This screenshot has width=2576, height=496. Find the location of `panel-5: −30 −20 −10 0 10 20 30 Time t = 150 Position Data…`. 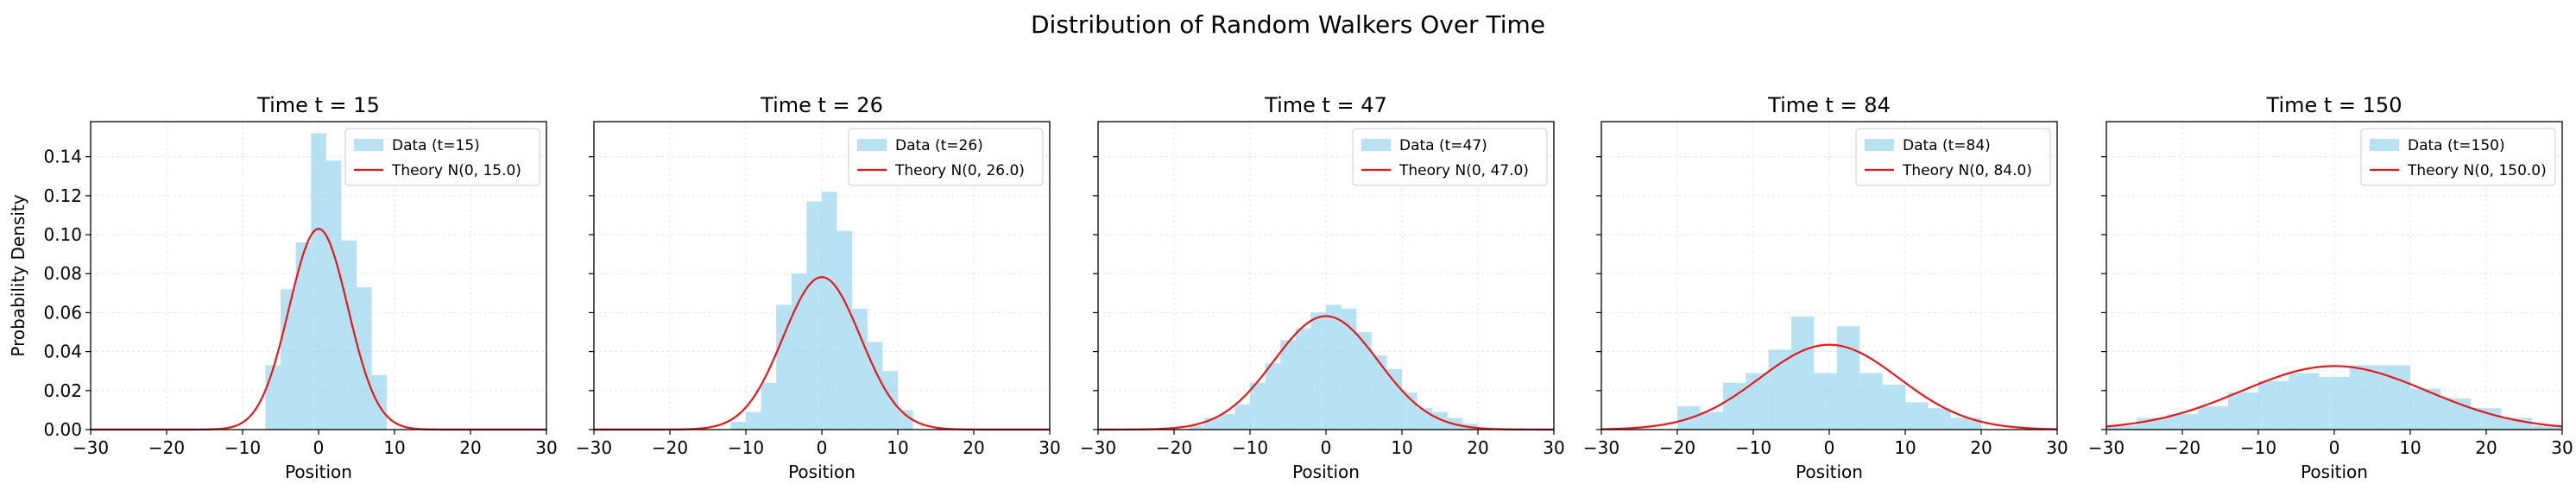

panel-5: −30 −20 −10 0 10 20 30 Time t = 150 Position Data… is located at coordinates (2330, 287).